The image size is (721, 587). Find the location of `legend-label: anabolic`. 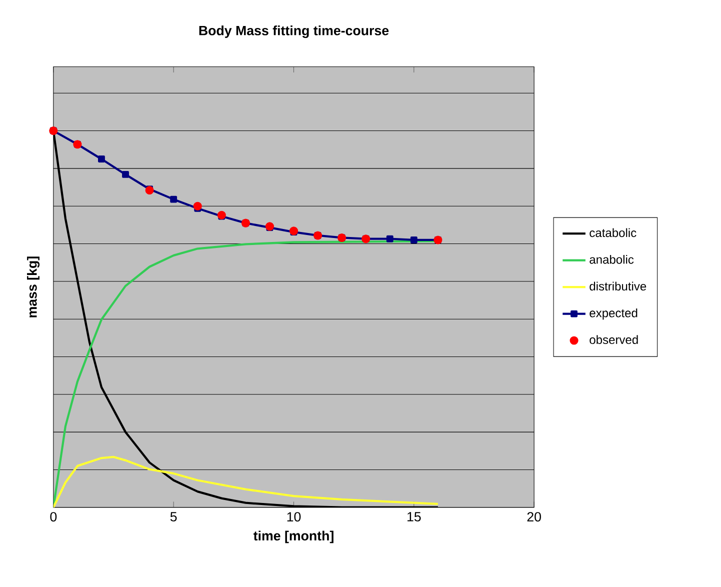

legend-label: anabolic is located at coordinates (612, 259).